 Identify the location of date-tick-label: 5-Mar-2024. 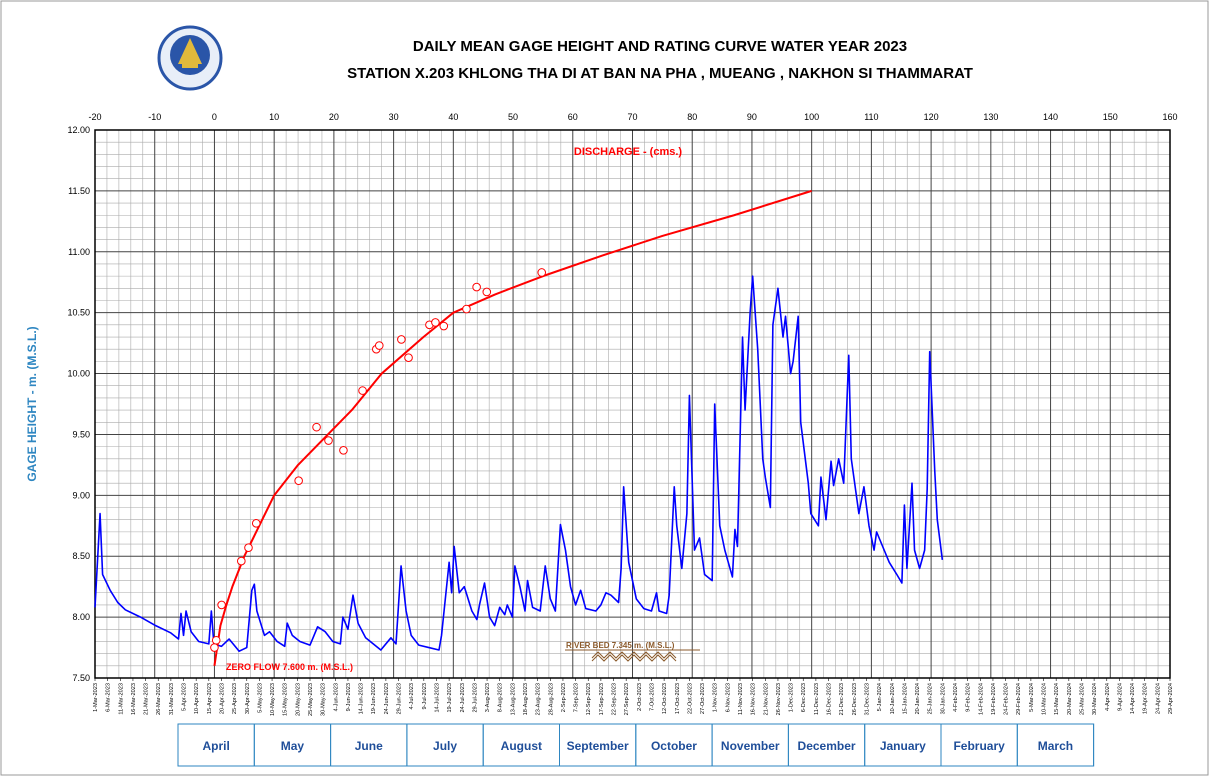
(1032, 697).